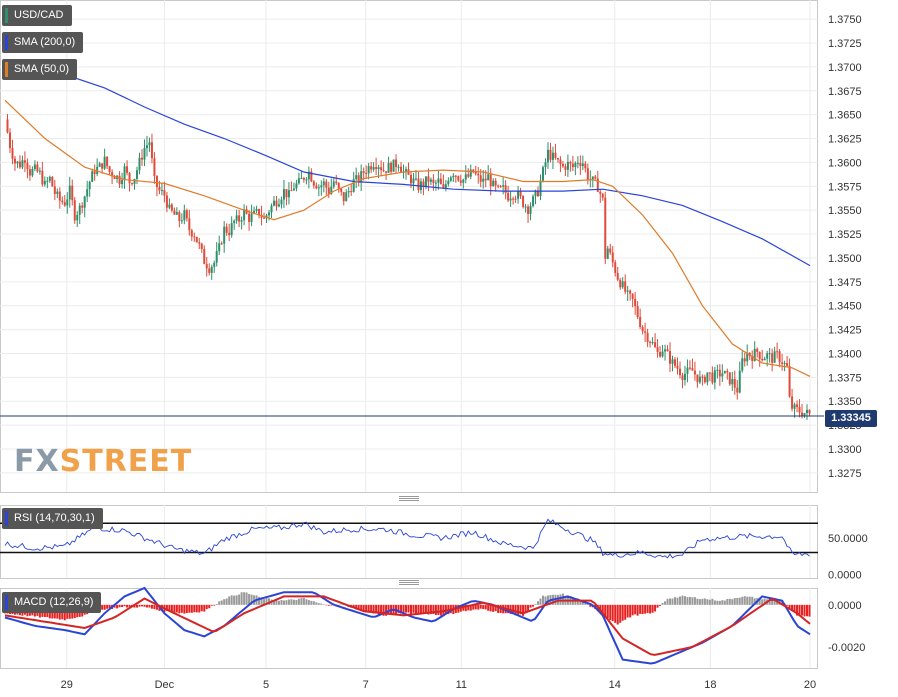 The width and height of the screenshot is (898, 697). What do you see at coordinates (52, 602) in the screenshot?
I see `legend-macd: MACD (12,26,9)` at bounding box center [52, 602].